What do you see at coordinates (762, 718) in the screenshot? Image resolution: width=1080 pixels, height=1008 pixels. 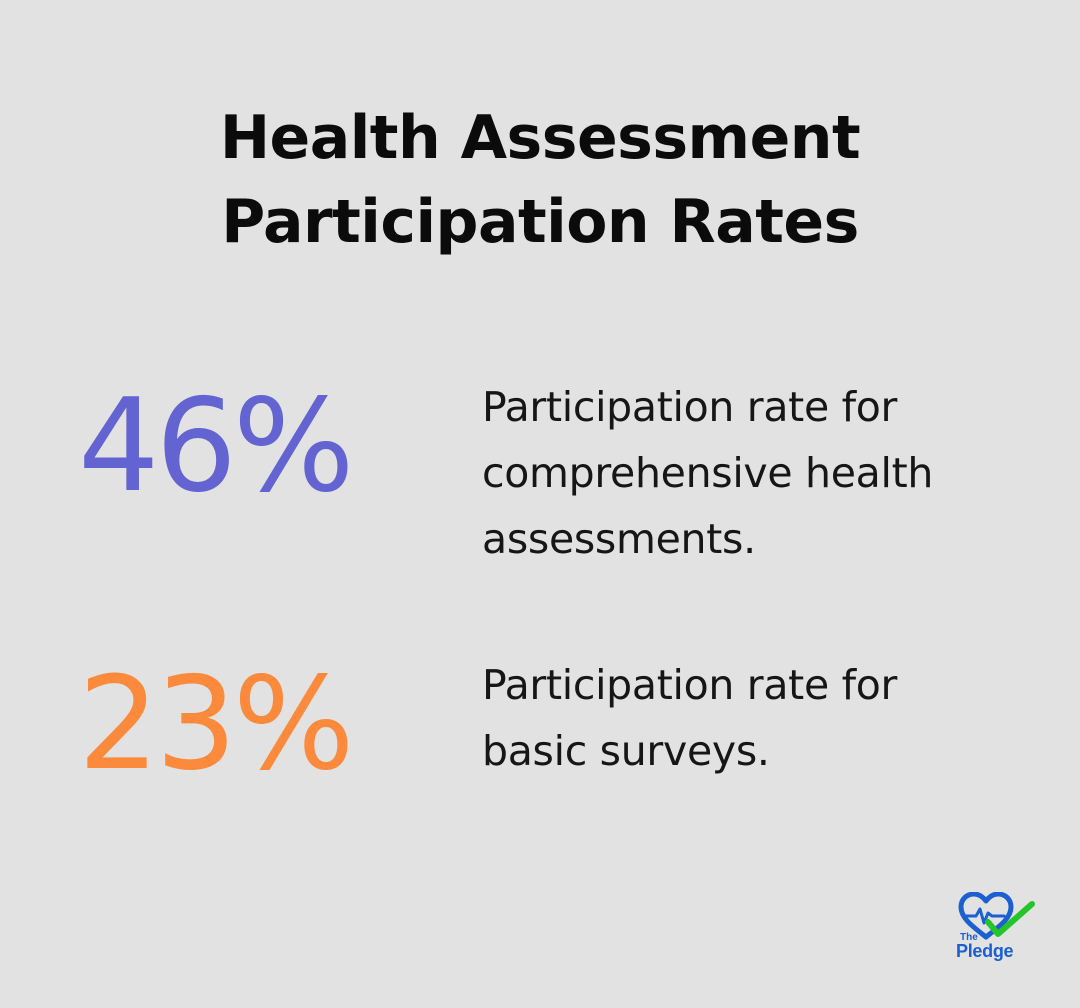 I see `stat-description: Participation rate for basic surveys.` at bounding box center [762, 718].